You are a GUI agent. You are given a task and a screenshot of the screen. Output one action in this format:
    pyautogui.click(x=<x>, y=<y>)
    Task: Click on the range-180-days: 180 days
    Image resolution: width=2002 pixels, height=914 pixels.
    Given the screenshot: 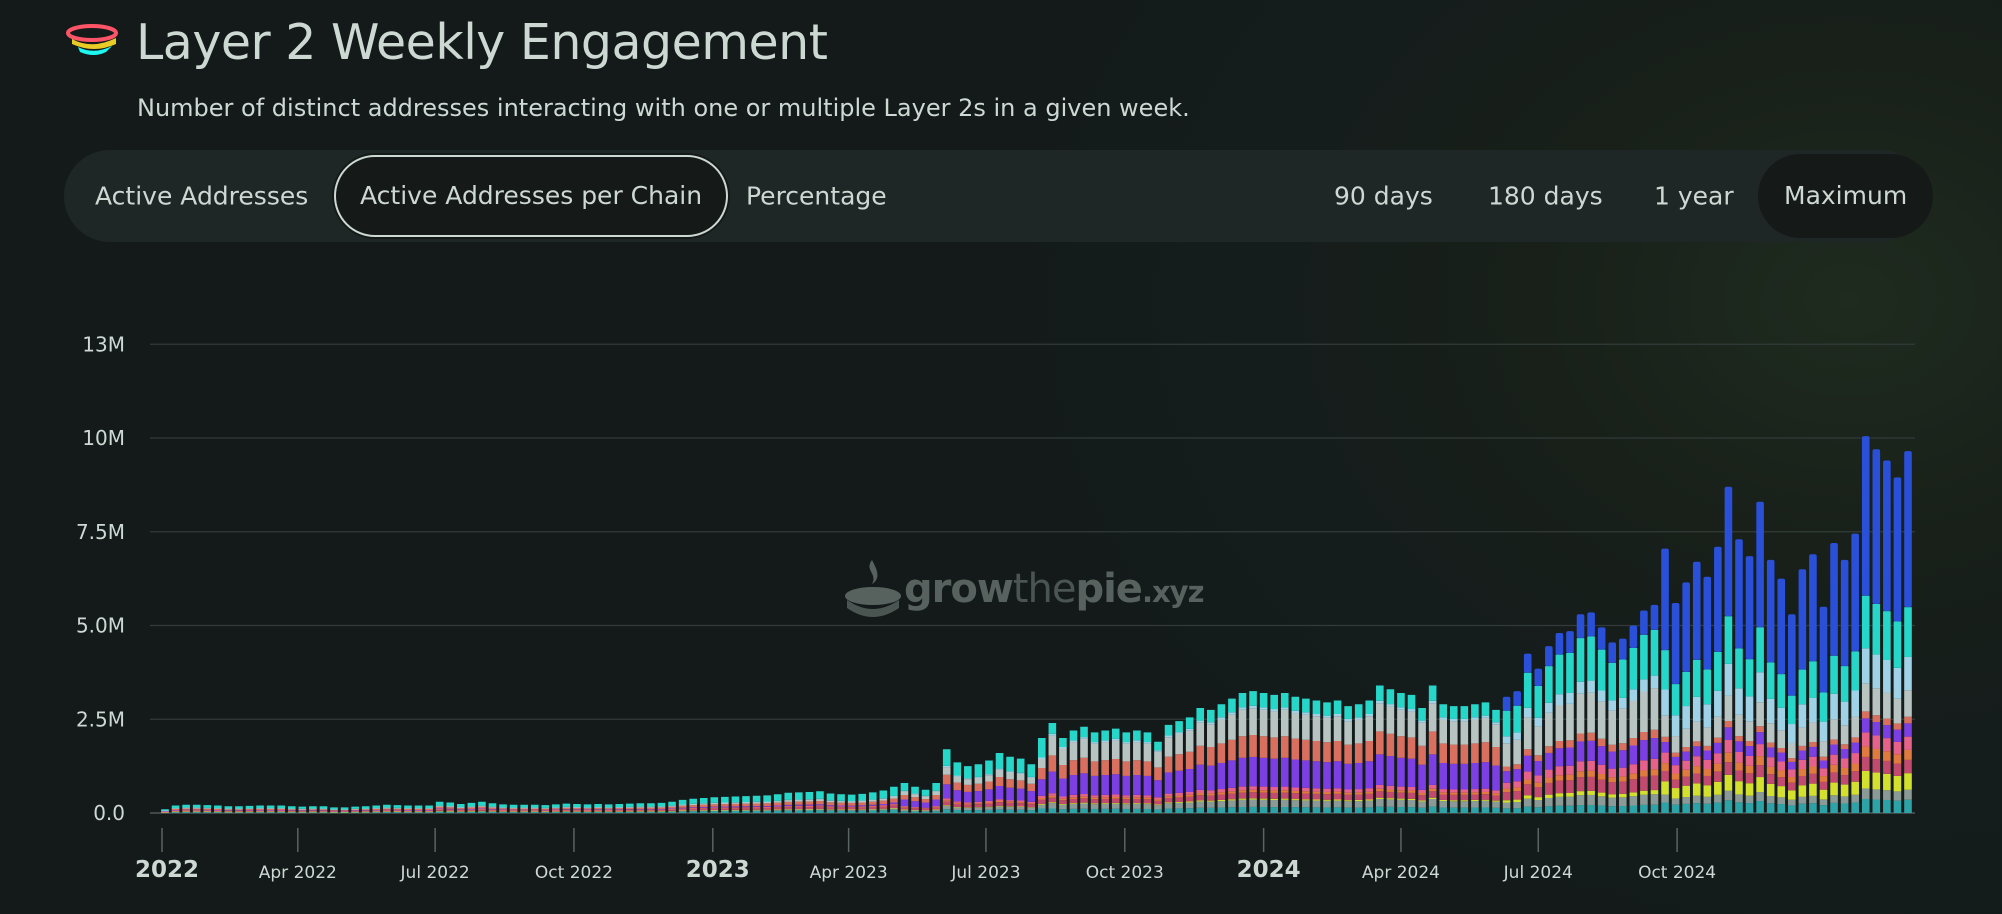 What is the action you would take?
    pyautogui.click(x=1545, y=196)
    